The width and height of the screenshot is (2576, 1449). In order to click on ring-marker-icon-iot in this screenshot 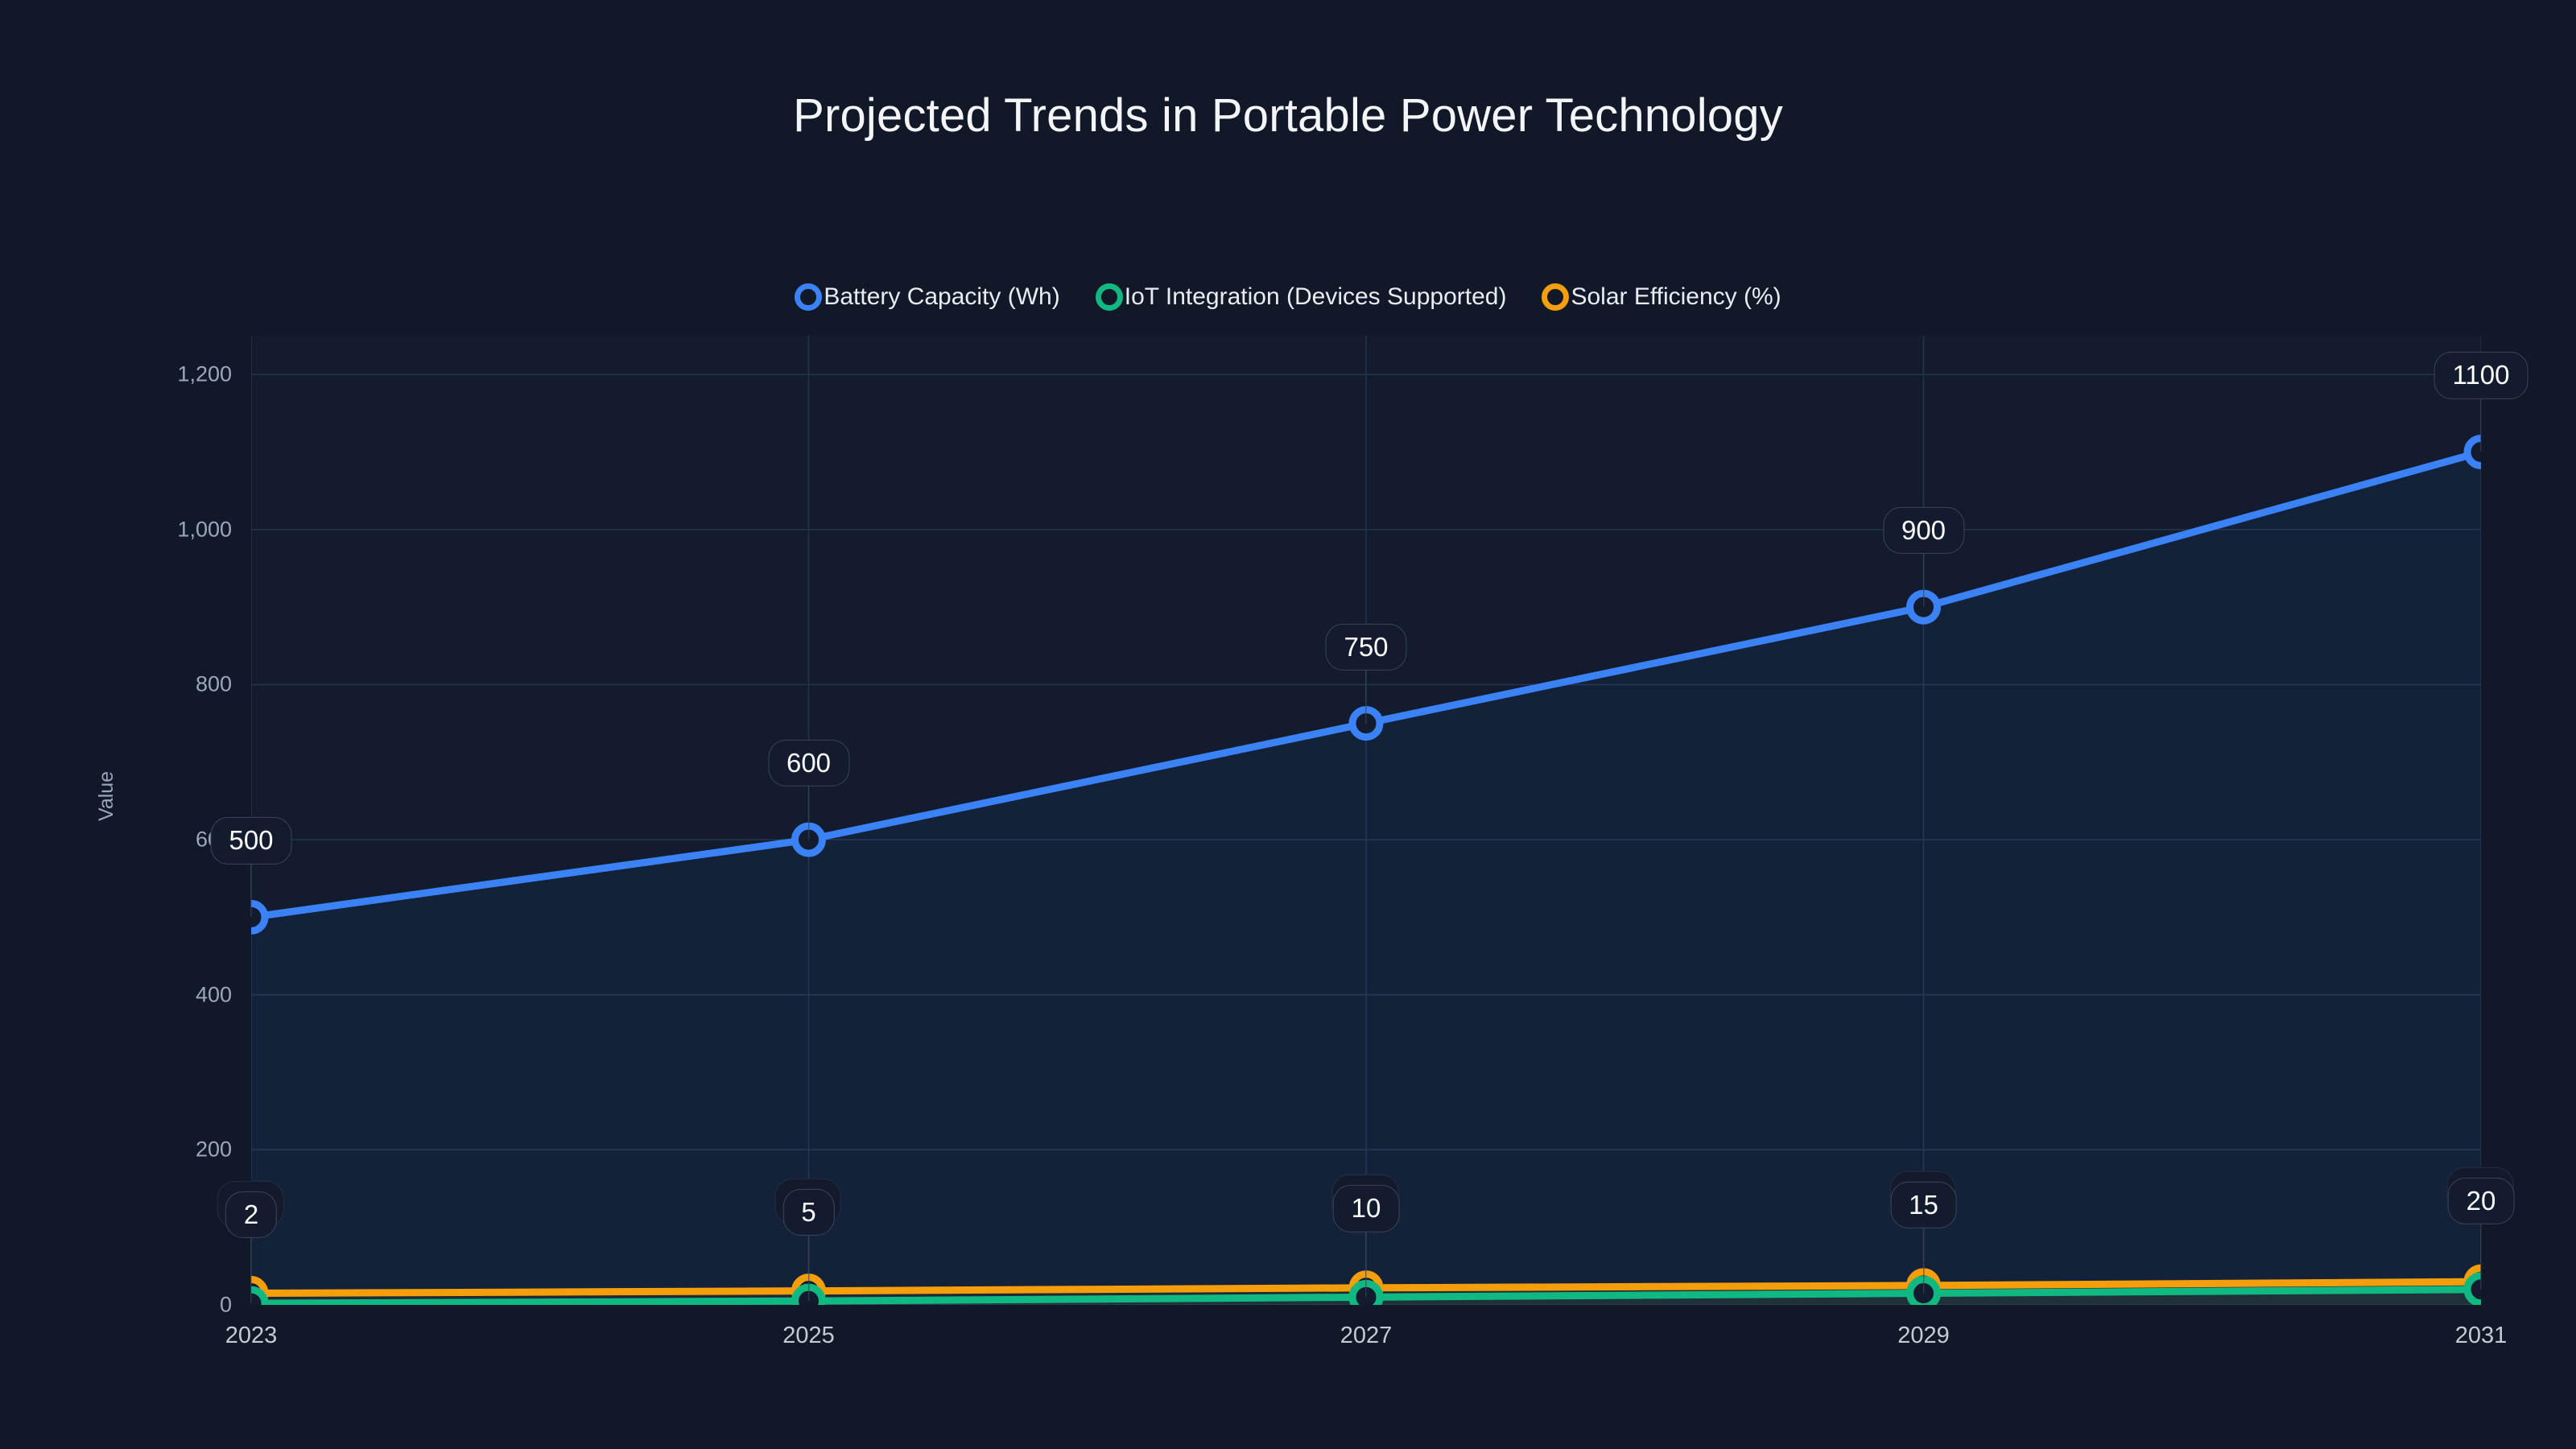, I will do `click(1109, 297)`.